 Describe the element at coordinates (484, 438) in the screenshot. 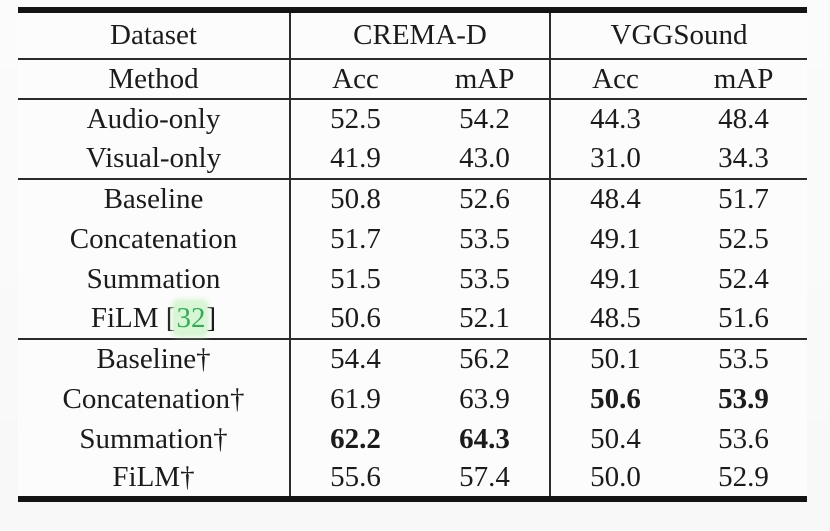

I see `cell-value-best: 64.3` at that location.